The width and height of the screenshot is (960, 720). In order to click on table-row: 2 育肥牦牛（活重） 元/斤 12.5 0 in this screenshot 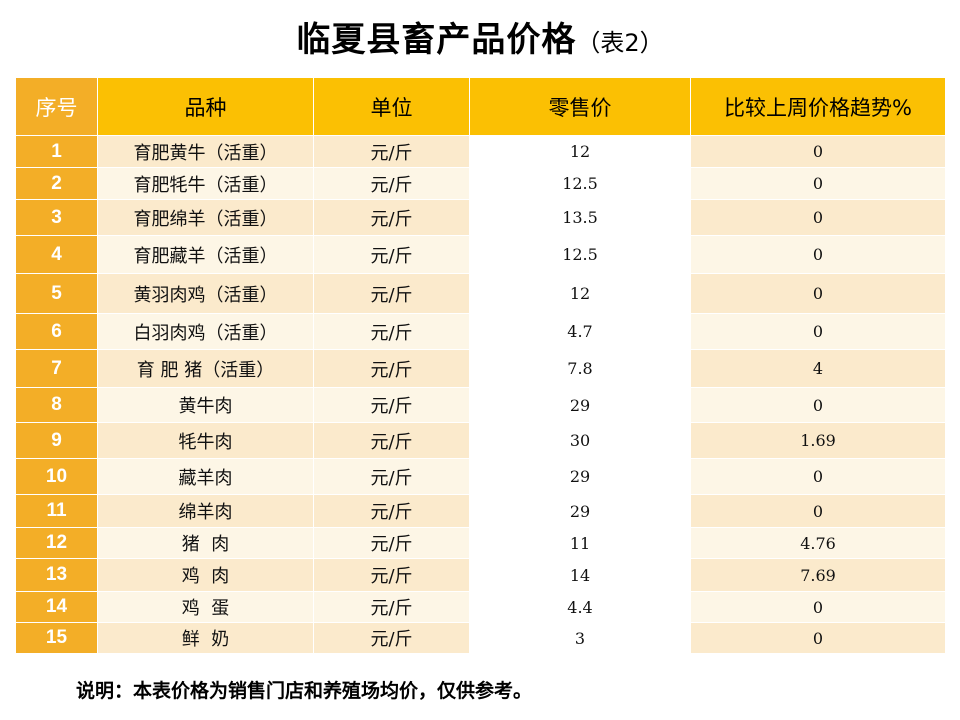, I will do `click(480, 183)`.